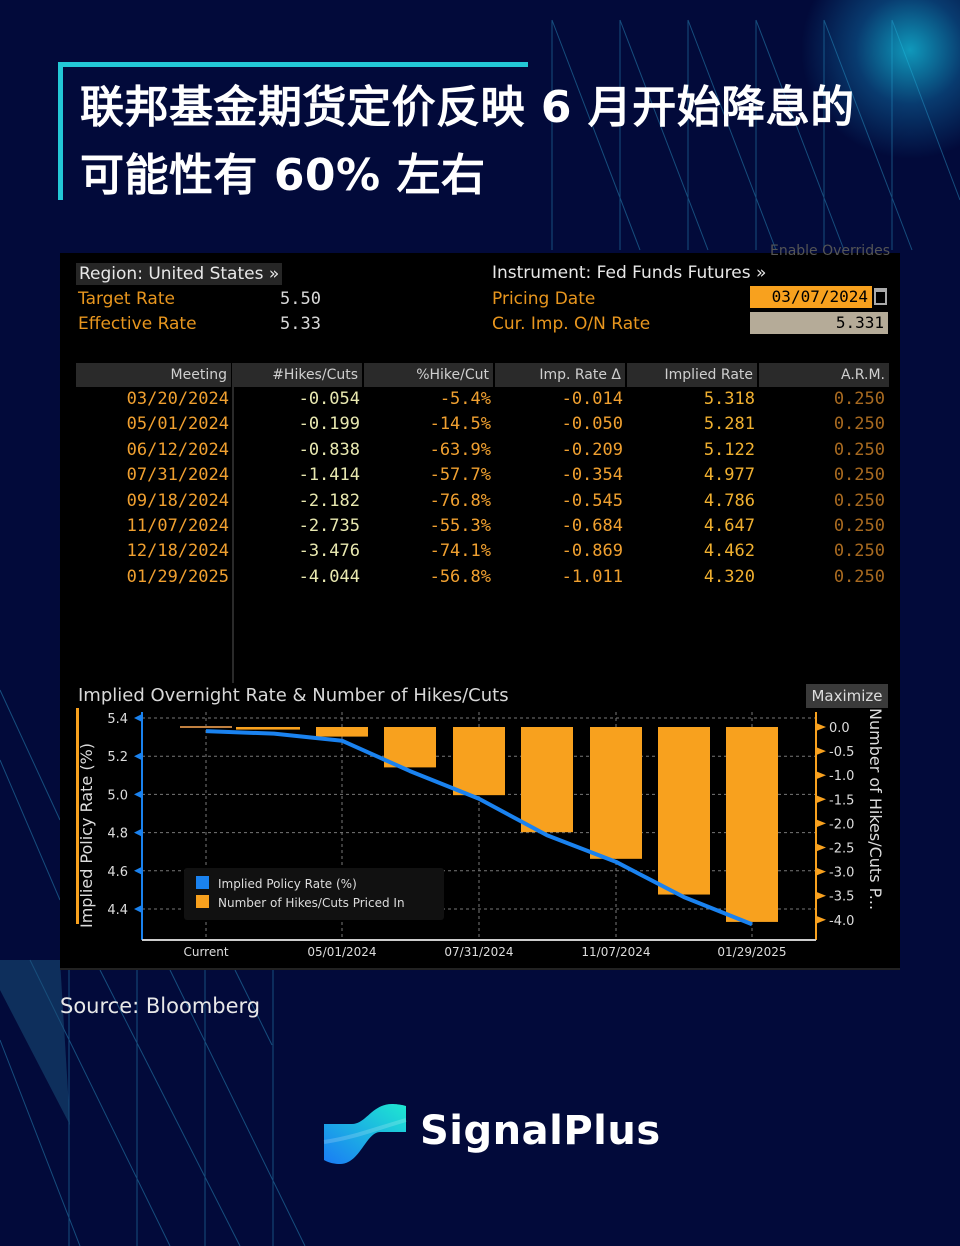 The height and width of the screenshot is (1246, 960). What do you see at coordinates (544, 299) in the screenshot?
I see `pricing-date-label: Pricing Date` at bounding box center [544, 299].